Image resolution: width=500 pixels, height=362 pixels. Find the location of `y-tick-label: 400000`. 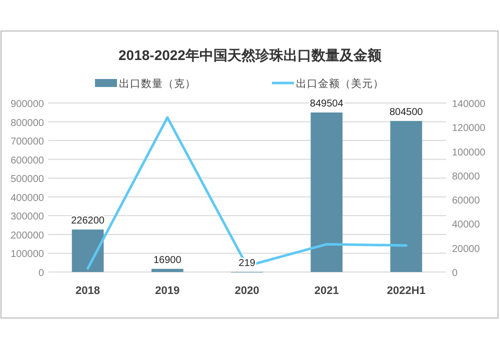

y-tick-label: 400000 is located at coordinates (27, 198).